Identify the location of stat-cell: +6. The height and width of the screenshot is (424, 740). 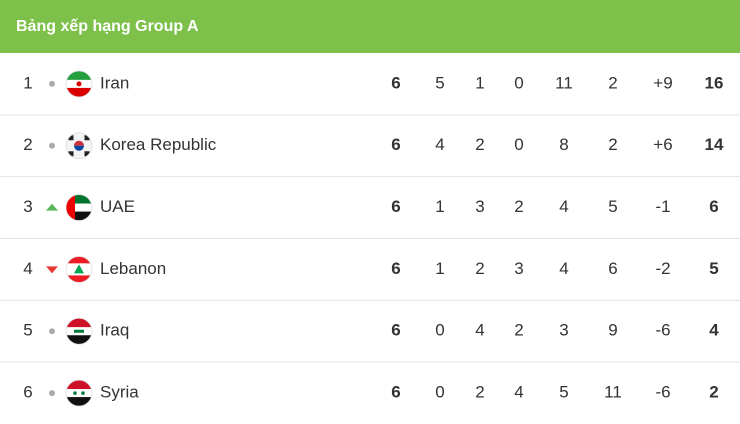
(662, 144).